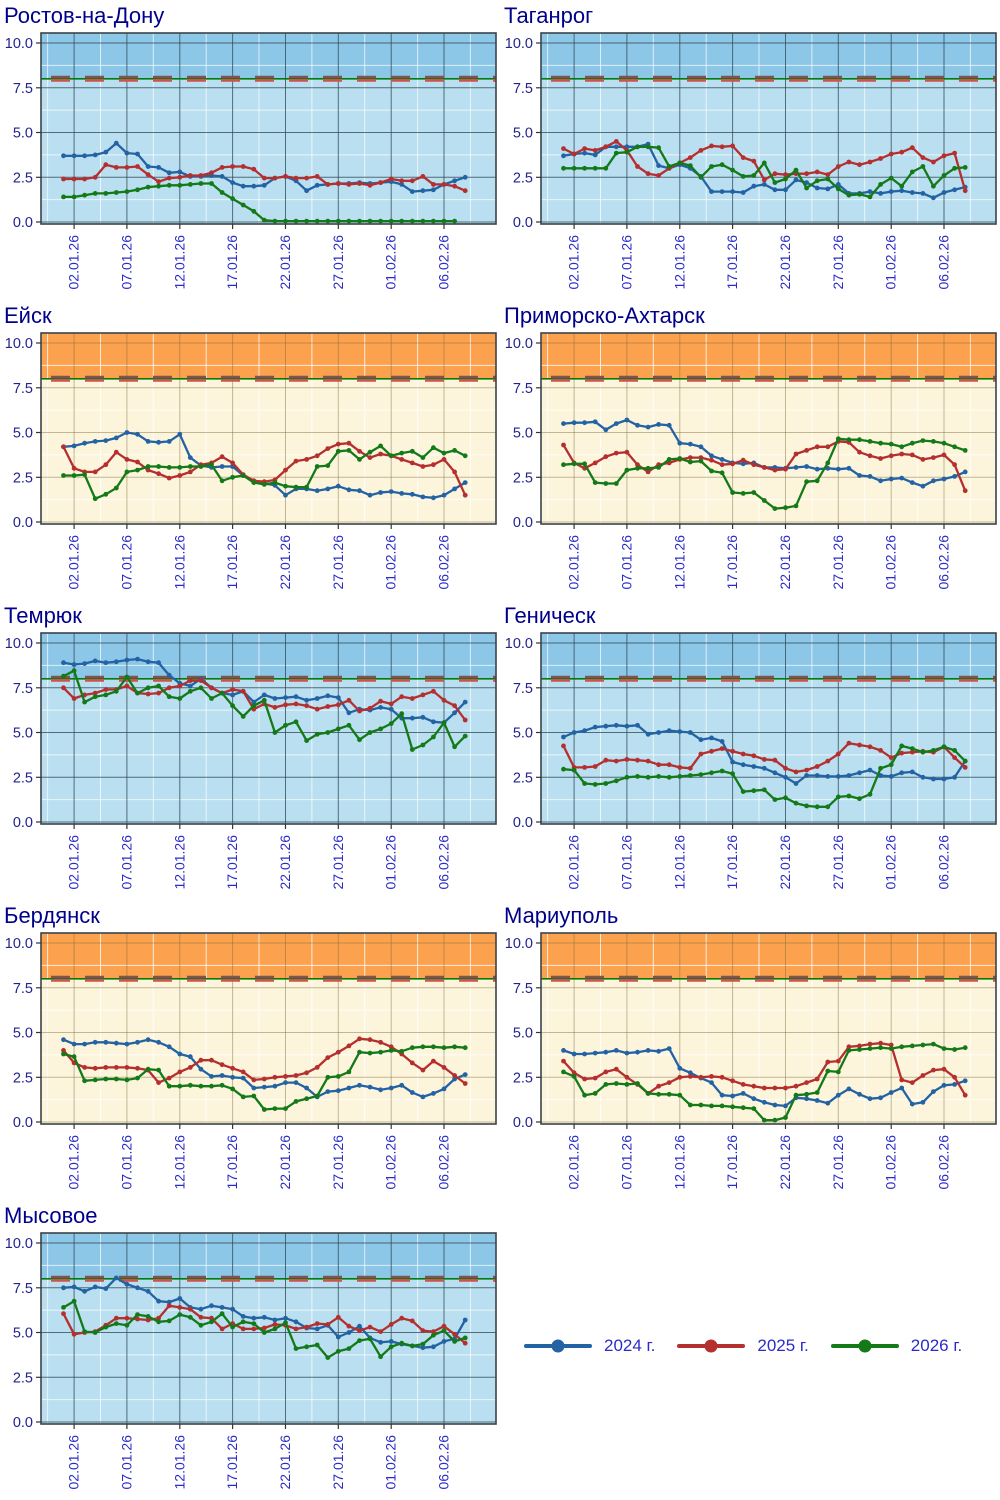  I want to click on chart-title: Таганрог, so click(548, 15).